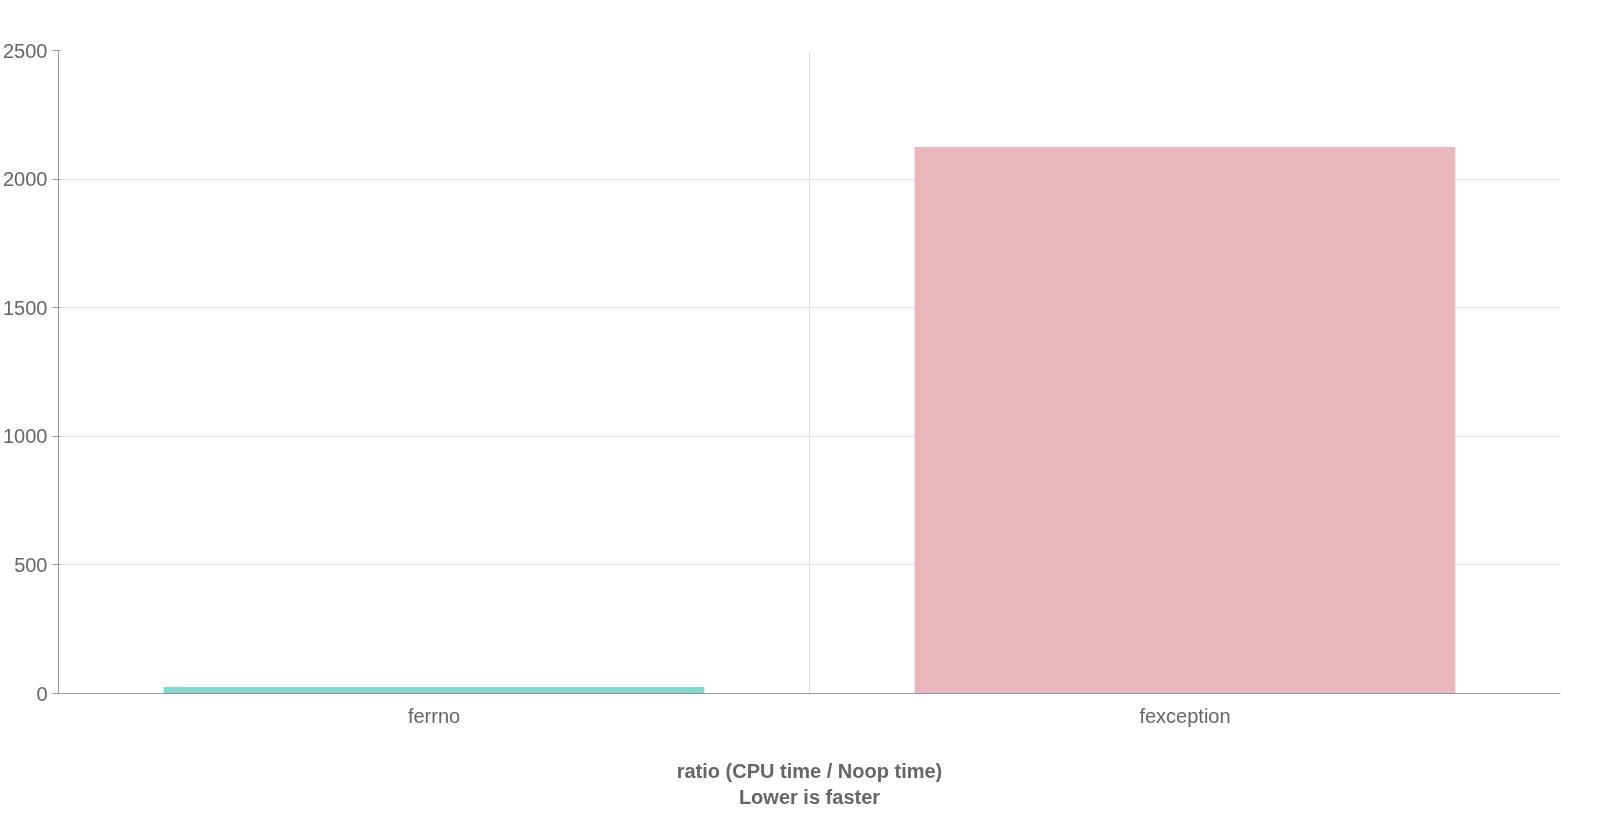 The image size is (1612, 818). I want to click on y-tick-label: 2500, so click(25, 50).